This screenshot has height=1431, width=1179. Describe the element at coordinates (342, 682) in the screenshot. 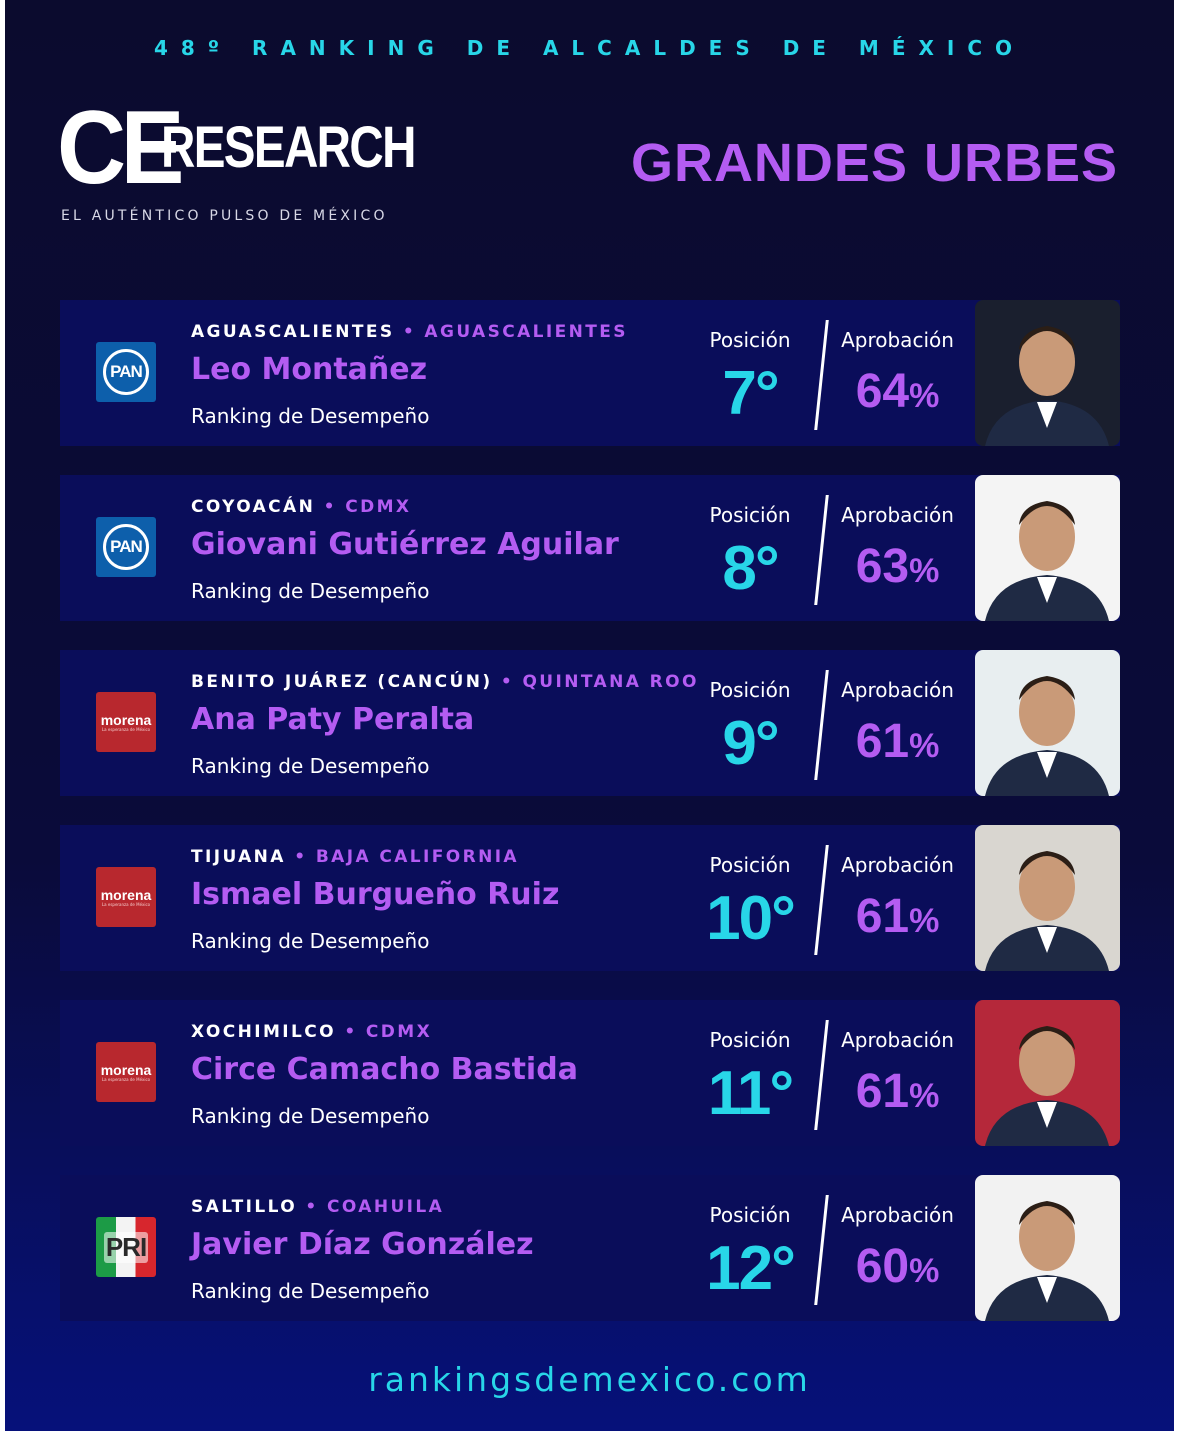

I see `city-name: BENITO JUÁREZ (CANCÚN)` at that location.